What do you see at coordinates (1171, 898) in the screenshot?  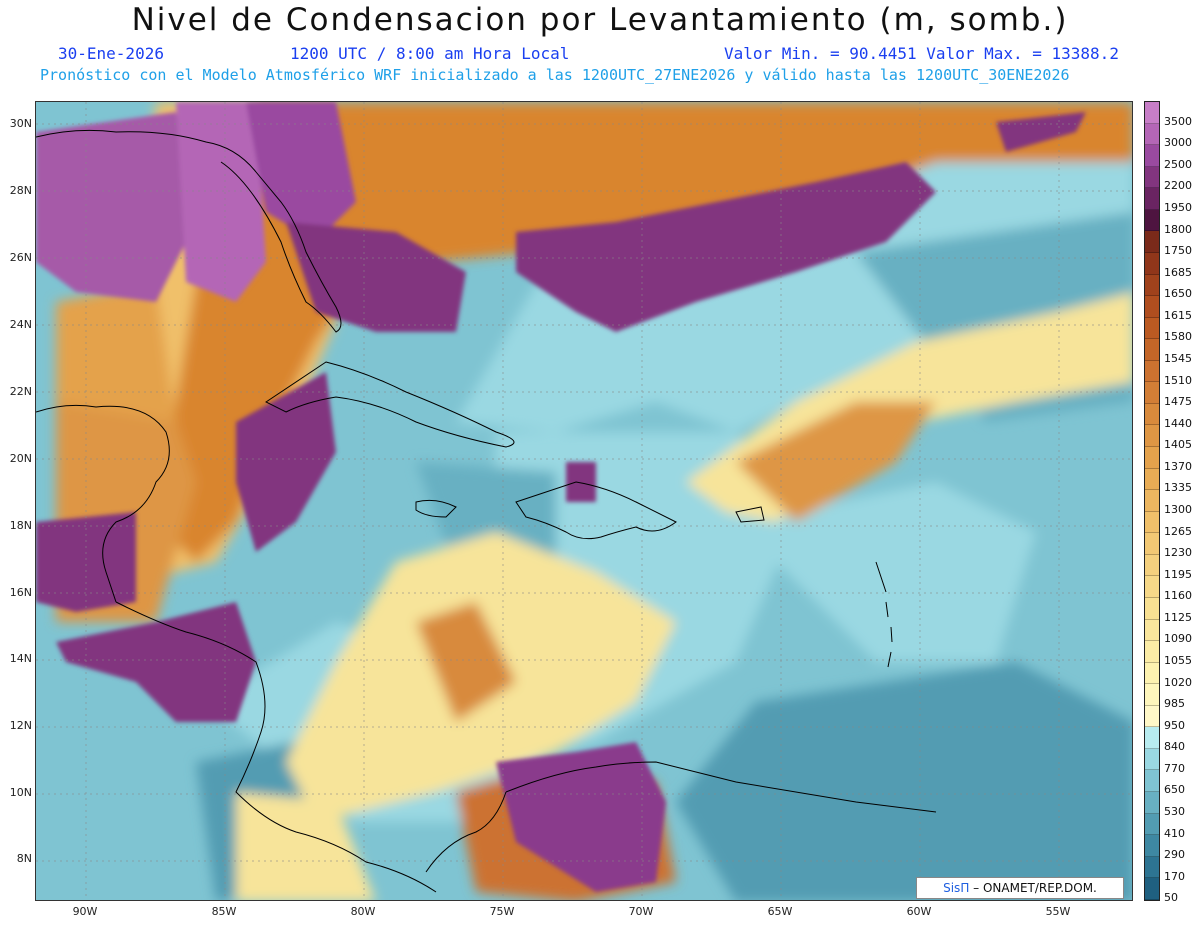 I see `colorbar-label: 50` at bounding box center [1171, 898].